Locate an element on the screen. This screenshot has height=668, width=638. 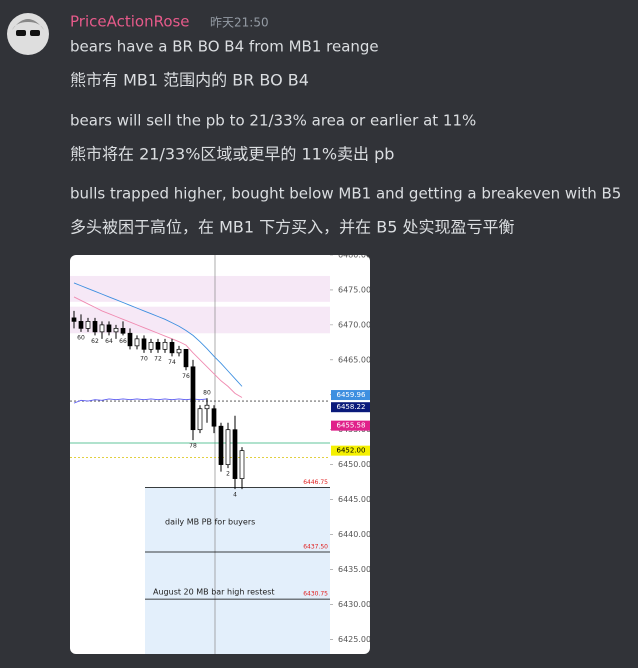
y-tick-label: 6475.00 is located at coordinates (354, 289).